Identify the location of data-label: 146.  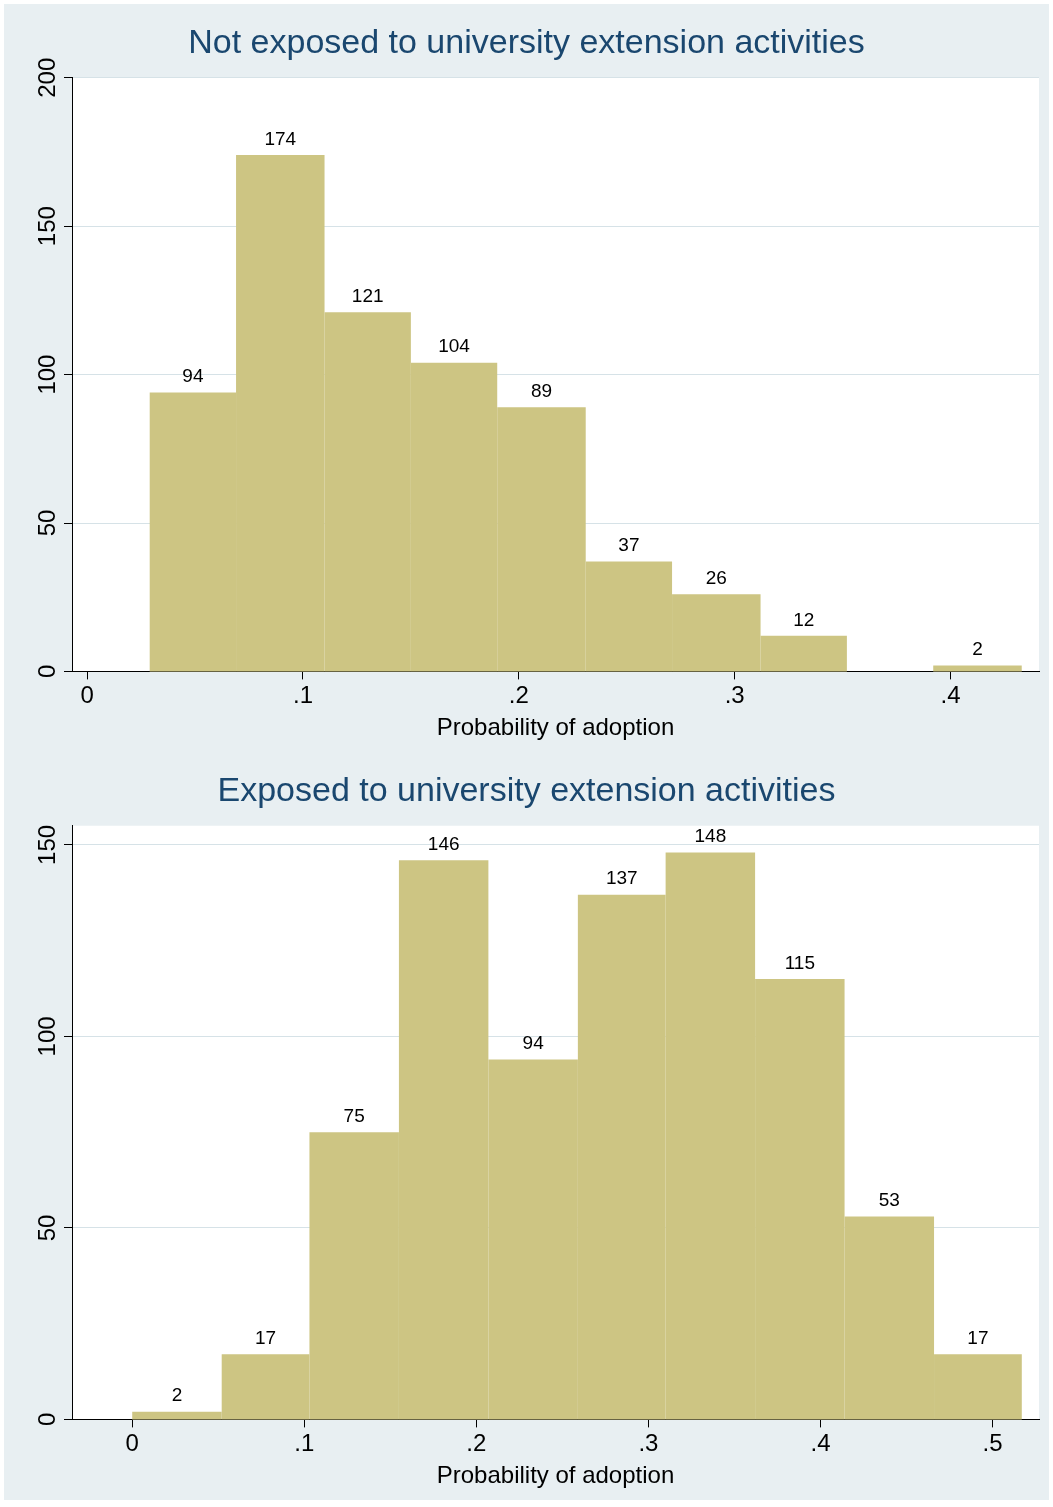
(443, 843).